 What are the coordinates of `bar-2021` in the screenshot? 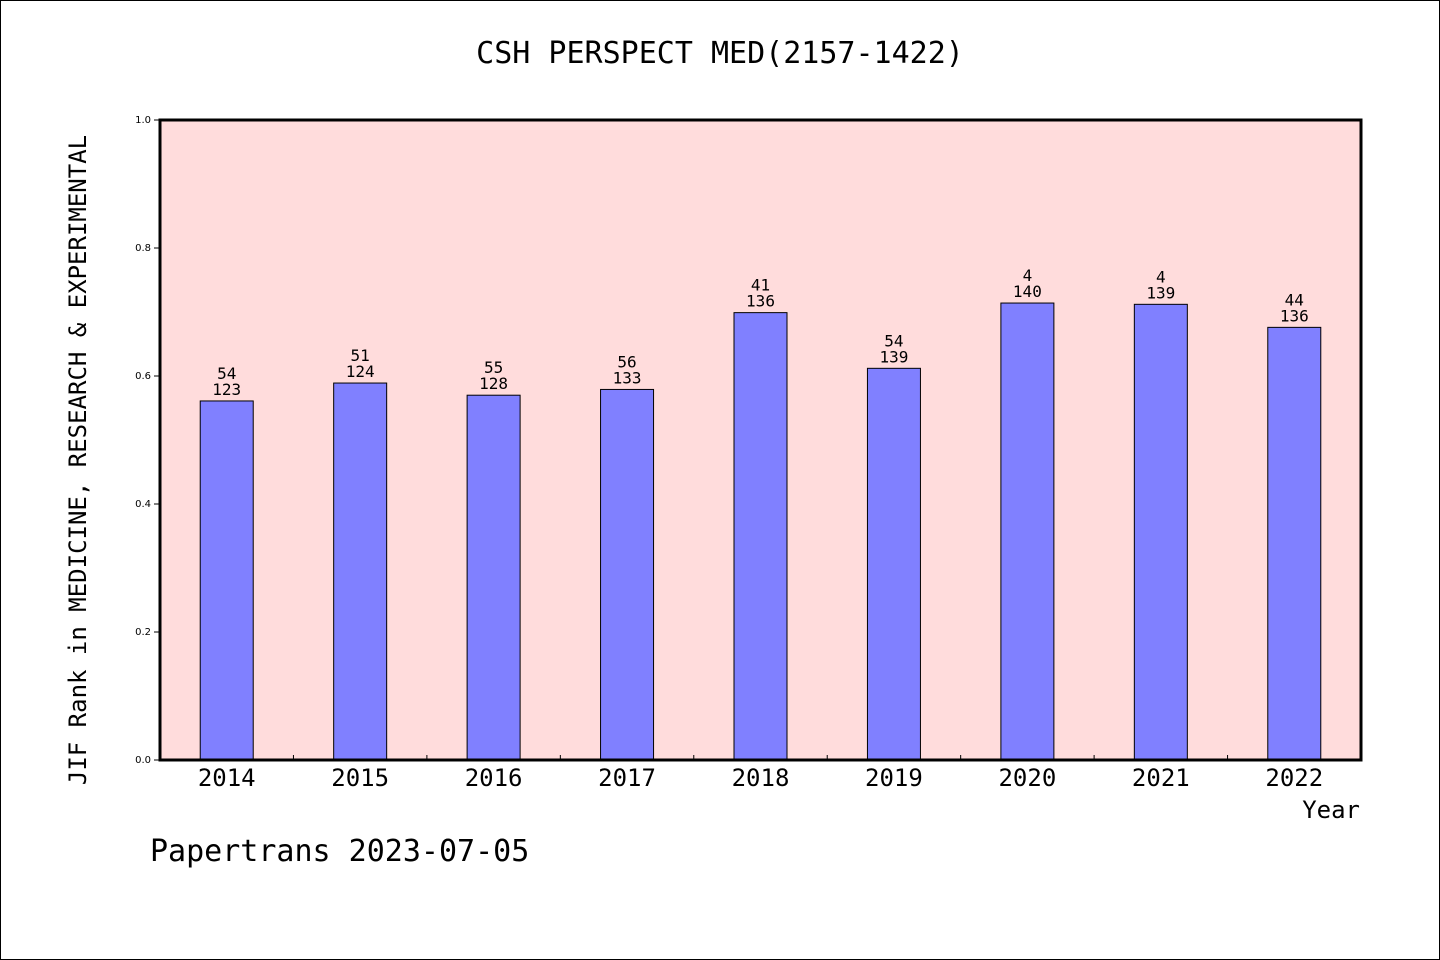 It's located at (1160, 532).